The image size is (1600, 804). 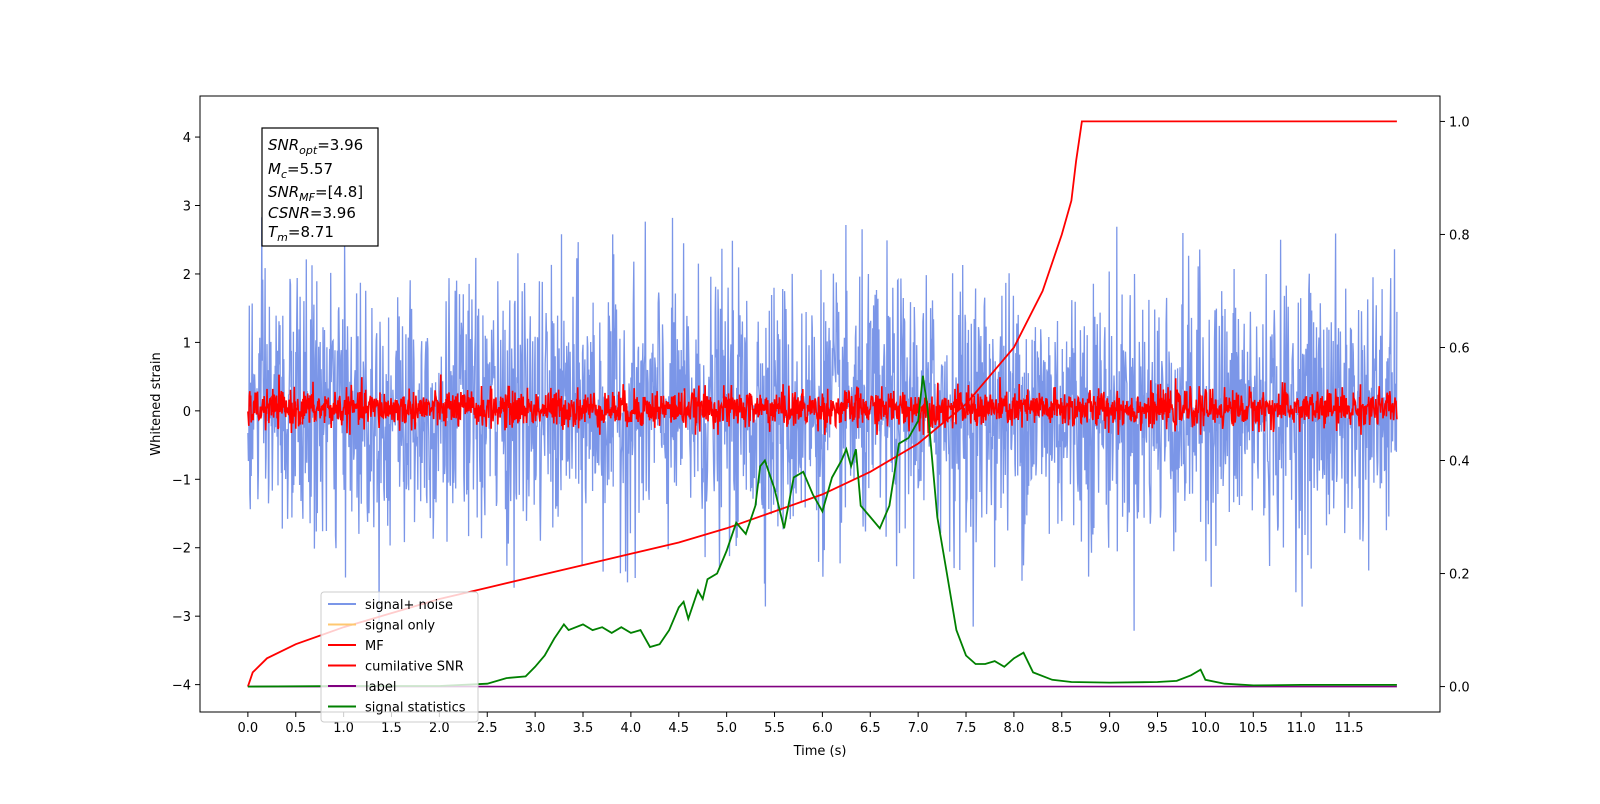 What do you see at coordinates (187, 138) in the screenshot?
I see `y-tick-label: 4` at bounding box center [187, 138].